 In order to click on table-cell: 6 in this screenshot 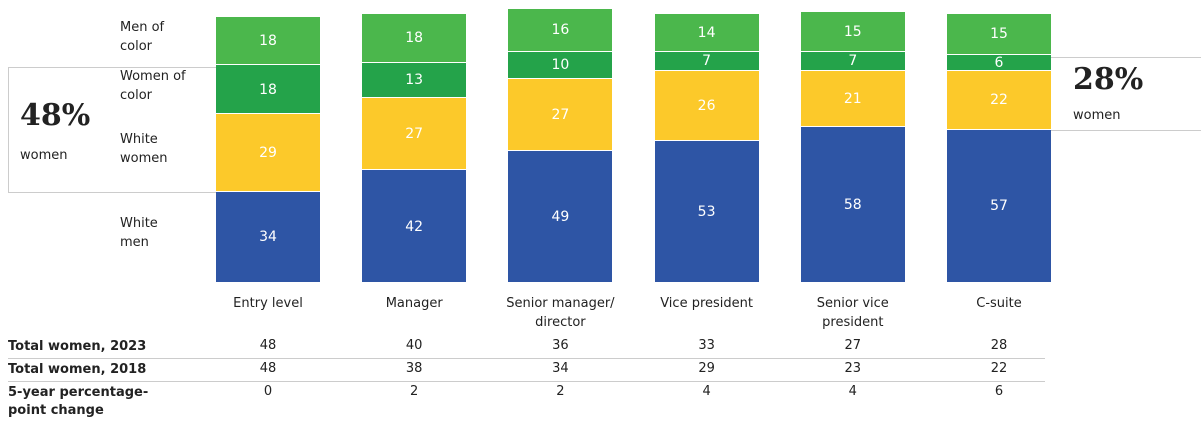, I will do `click(999, 391)`.